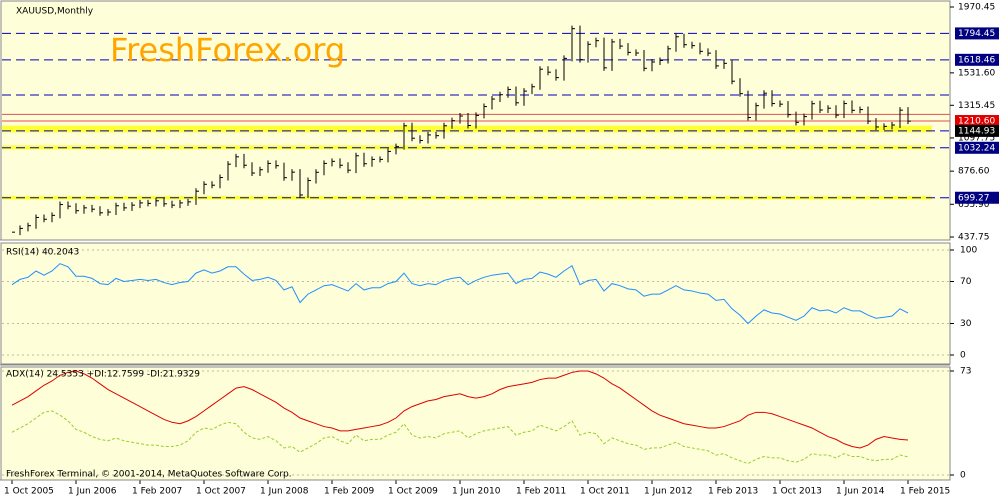 The height and width of the screenshot is (500, 1000). I want to click on y-tick-label: 655.90, so click(974, 205).